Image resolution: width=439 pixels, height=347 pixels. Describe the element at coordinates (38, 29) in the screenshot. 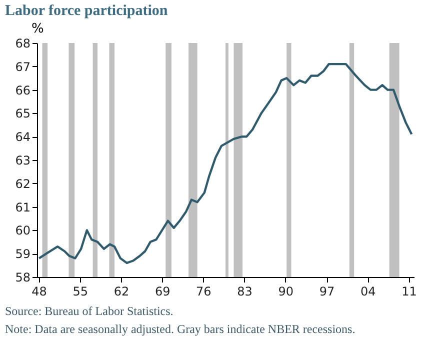

I see `y-axis-title: %` at that location.